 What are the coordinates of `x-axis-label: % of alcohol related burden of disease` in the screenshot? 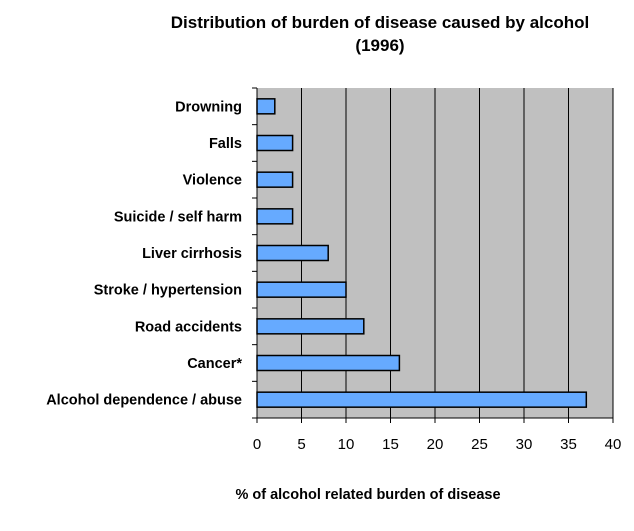 It's located at (367, 495).